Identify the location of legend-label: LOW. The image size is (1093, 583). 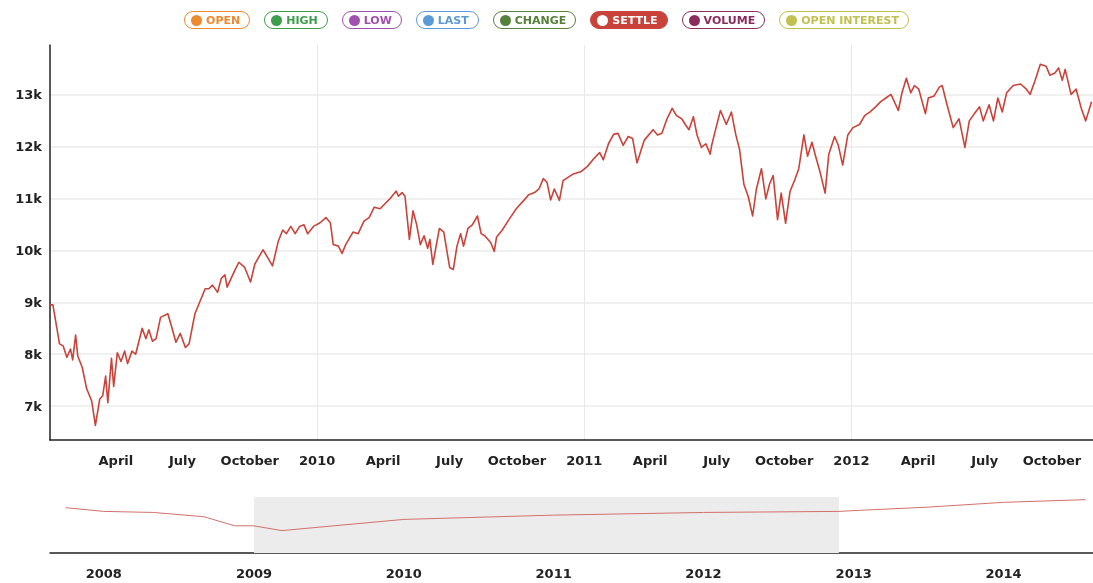
(377, 20).